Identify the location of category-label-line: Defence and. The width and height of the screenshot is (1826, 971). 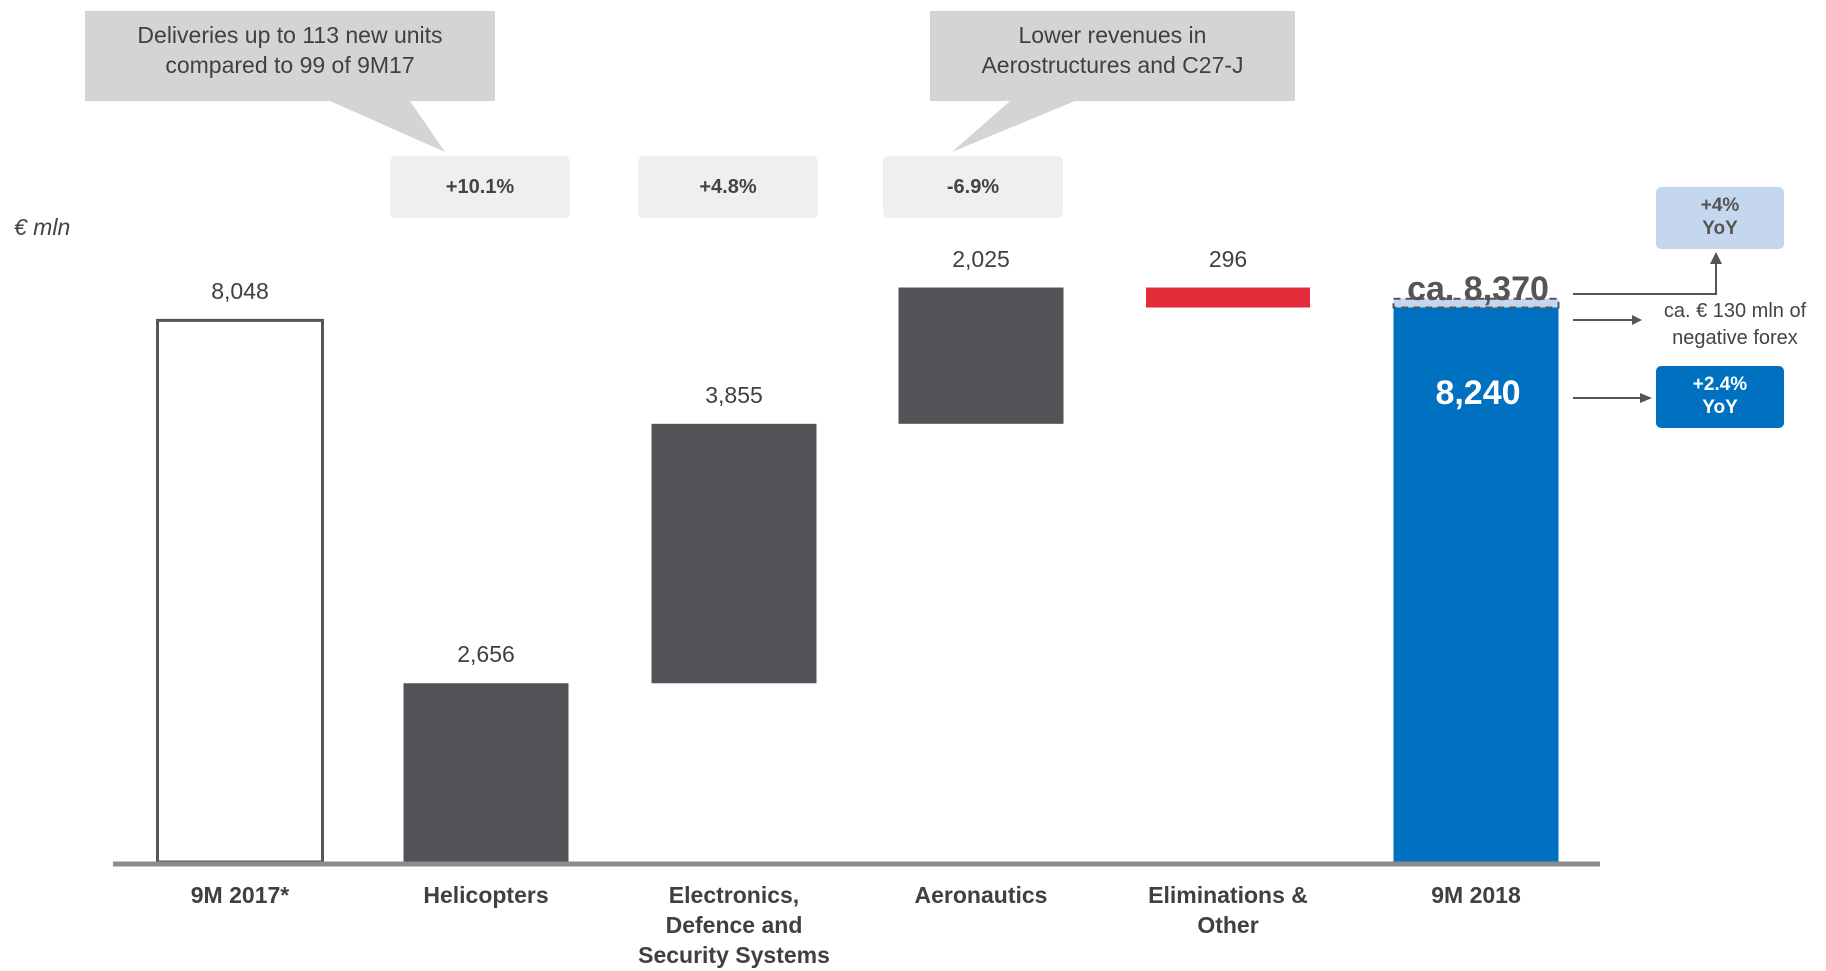
(734, 925).